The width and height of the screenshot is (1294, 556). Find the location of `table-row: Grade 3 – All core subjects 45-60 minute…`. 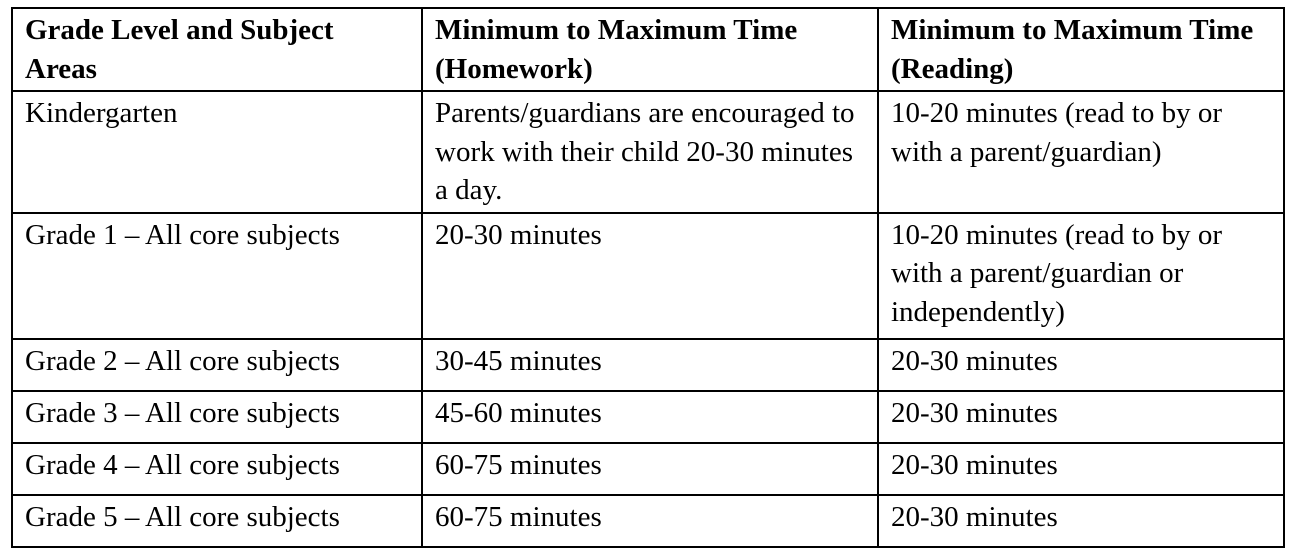

table-row: Grade 3 – All core subjects 45-60 minute… is located at coordinates (648, 417).